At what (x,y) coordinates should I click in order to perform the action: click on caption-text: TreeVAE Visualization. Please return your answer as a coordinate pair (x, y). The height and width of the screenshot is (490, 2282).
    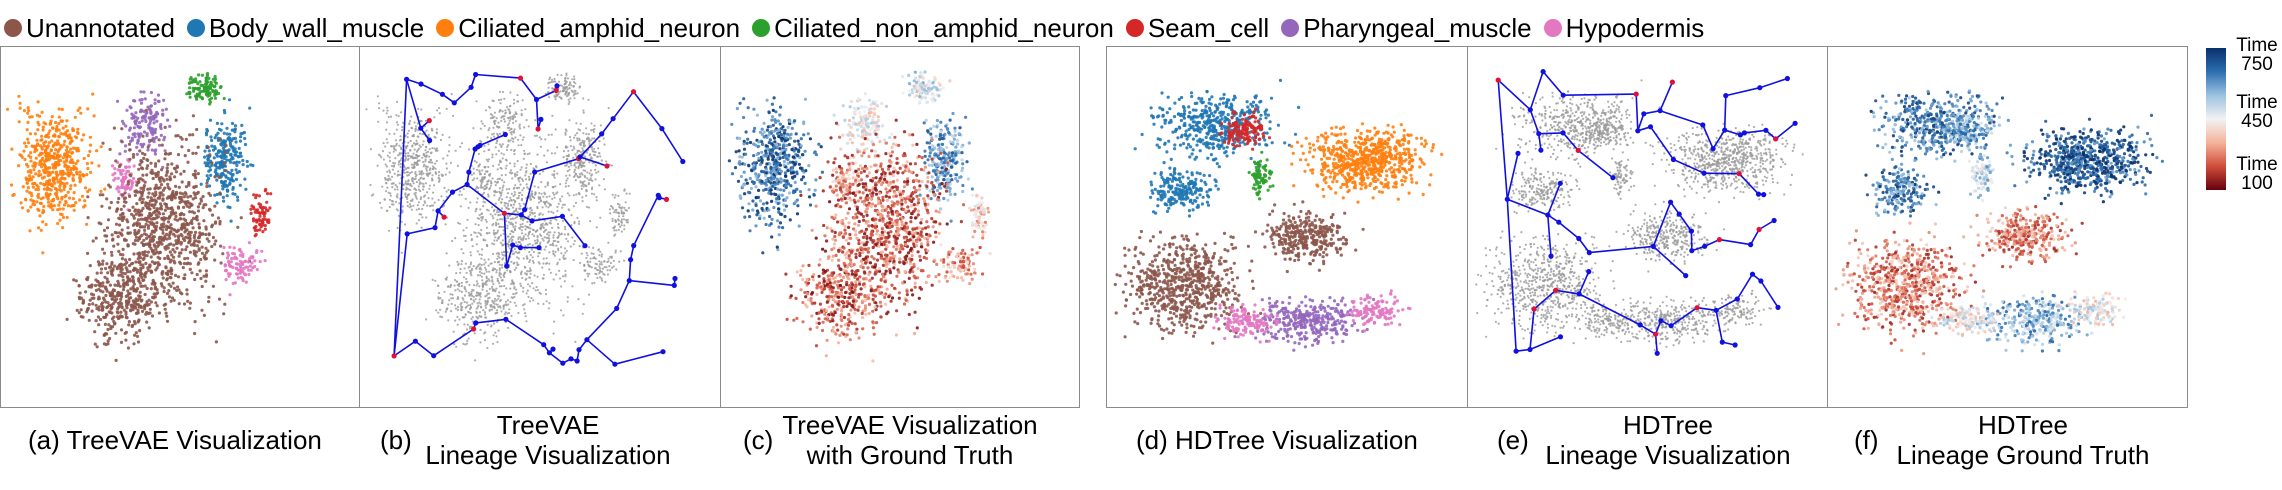
    Looking at the image, I should click on (194, 440).